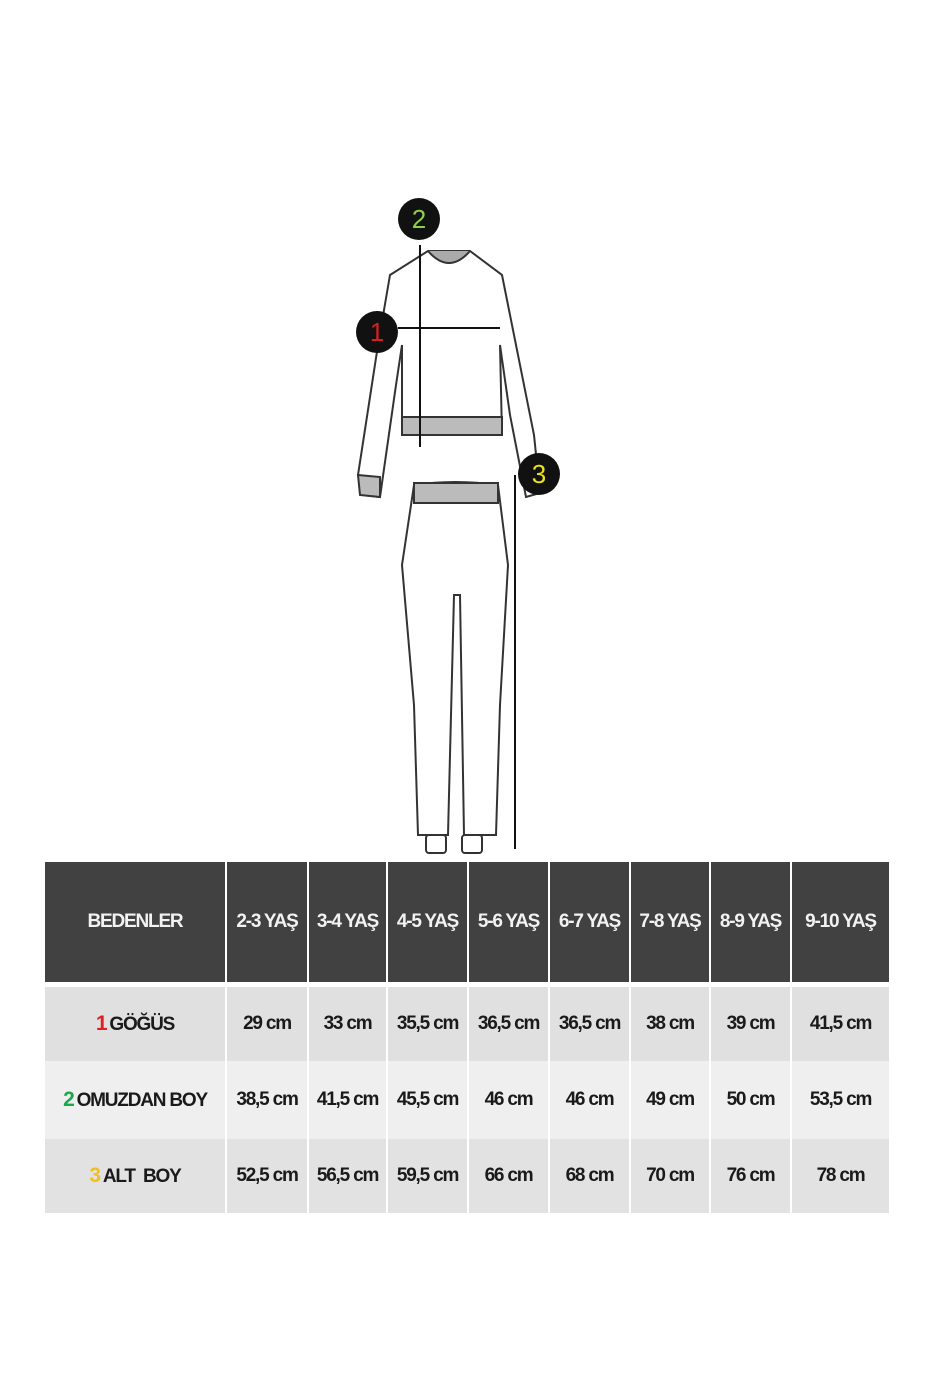  What do you see at coordinates (449, 549) in the screenshot?
I see `sweatshirt-and-pants-drawing` at bounding box center [449, 549].